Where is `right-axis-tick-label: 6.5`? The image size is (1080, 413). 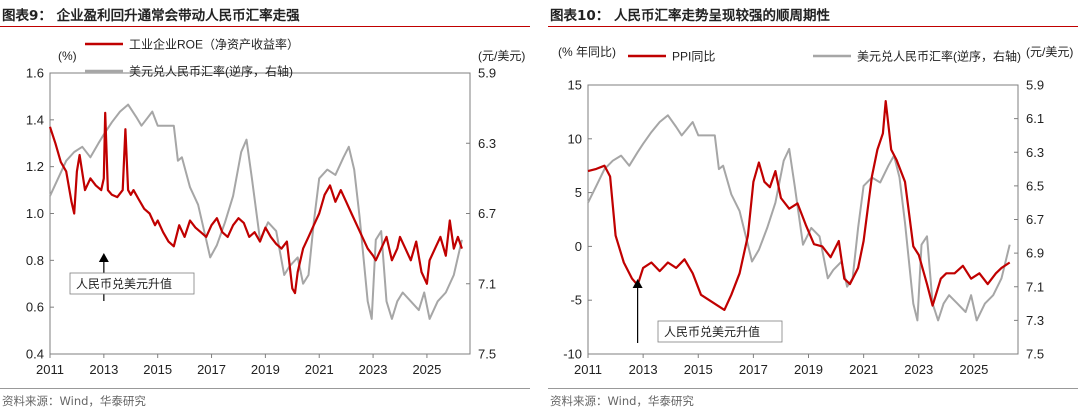 right-axis-tick-label: 6.5 is located at coordinates (1035, 185).